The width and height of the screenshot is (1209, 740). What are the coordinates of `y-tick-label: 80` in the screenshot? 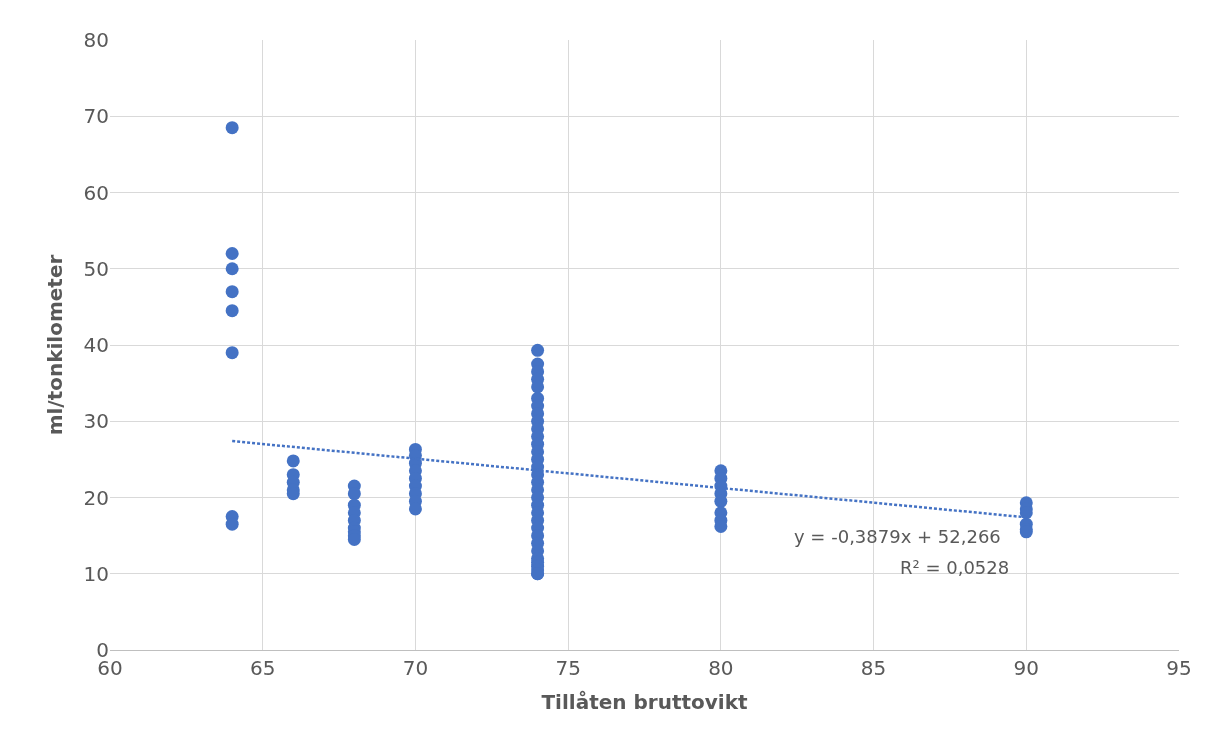 It's located at (96, 40).